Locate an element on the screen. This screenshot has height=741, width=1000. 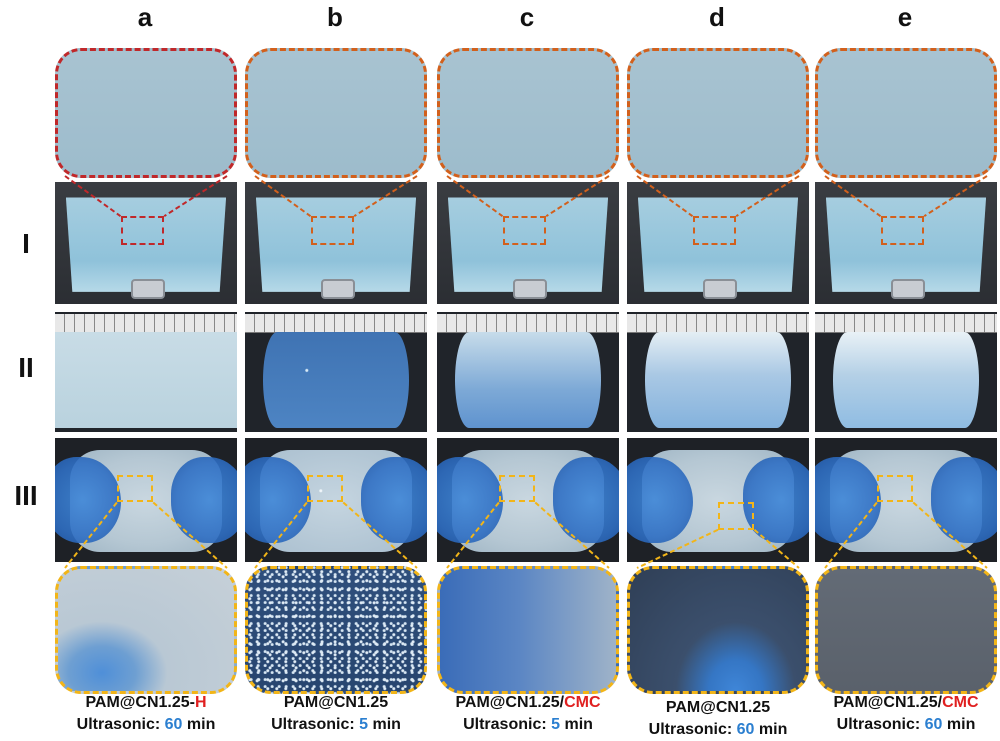
zoom-bottom-panel-a is located at coordinates (146, 630).